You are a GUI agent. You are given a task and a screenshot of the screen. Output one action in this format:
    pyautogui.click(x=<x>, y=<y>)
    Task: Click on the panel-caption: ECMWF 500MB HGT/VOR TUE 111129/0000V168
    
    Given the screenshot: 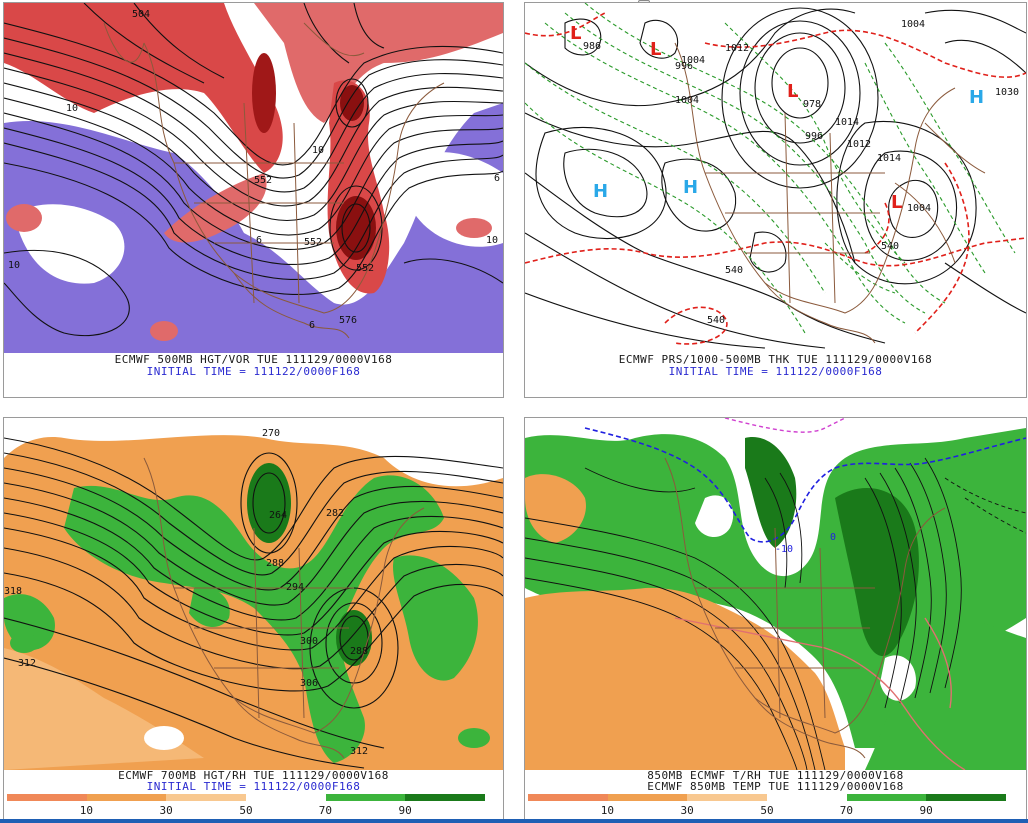 What is the action you would take?
    pyautogui.click(x=253, y=359)
    